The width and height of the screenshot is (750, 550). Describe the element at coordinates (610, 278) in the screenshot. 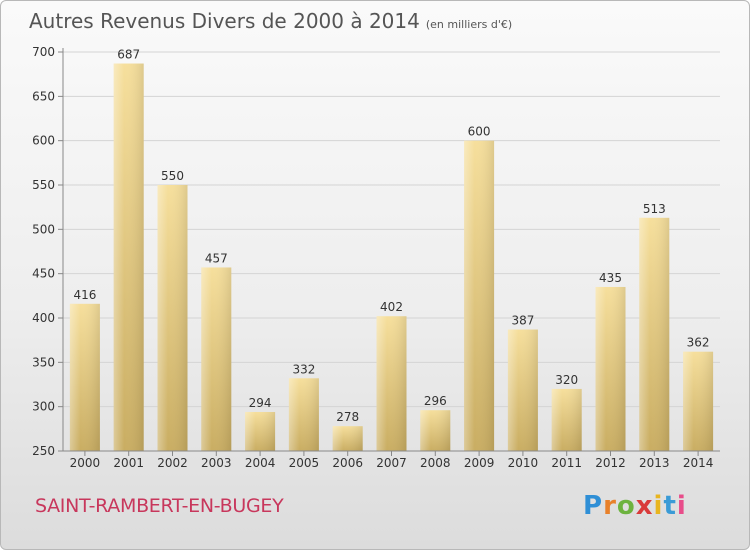

I see `data-label: 435` at that location.